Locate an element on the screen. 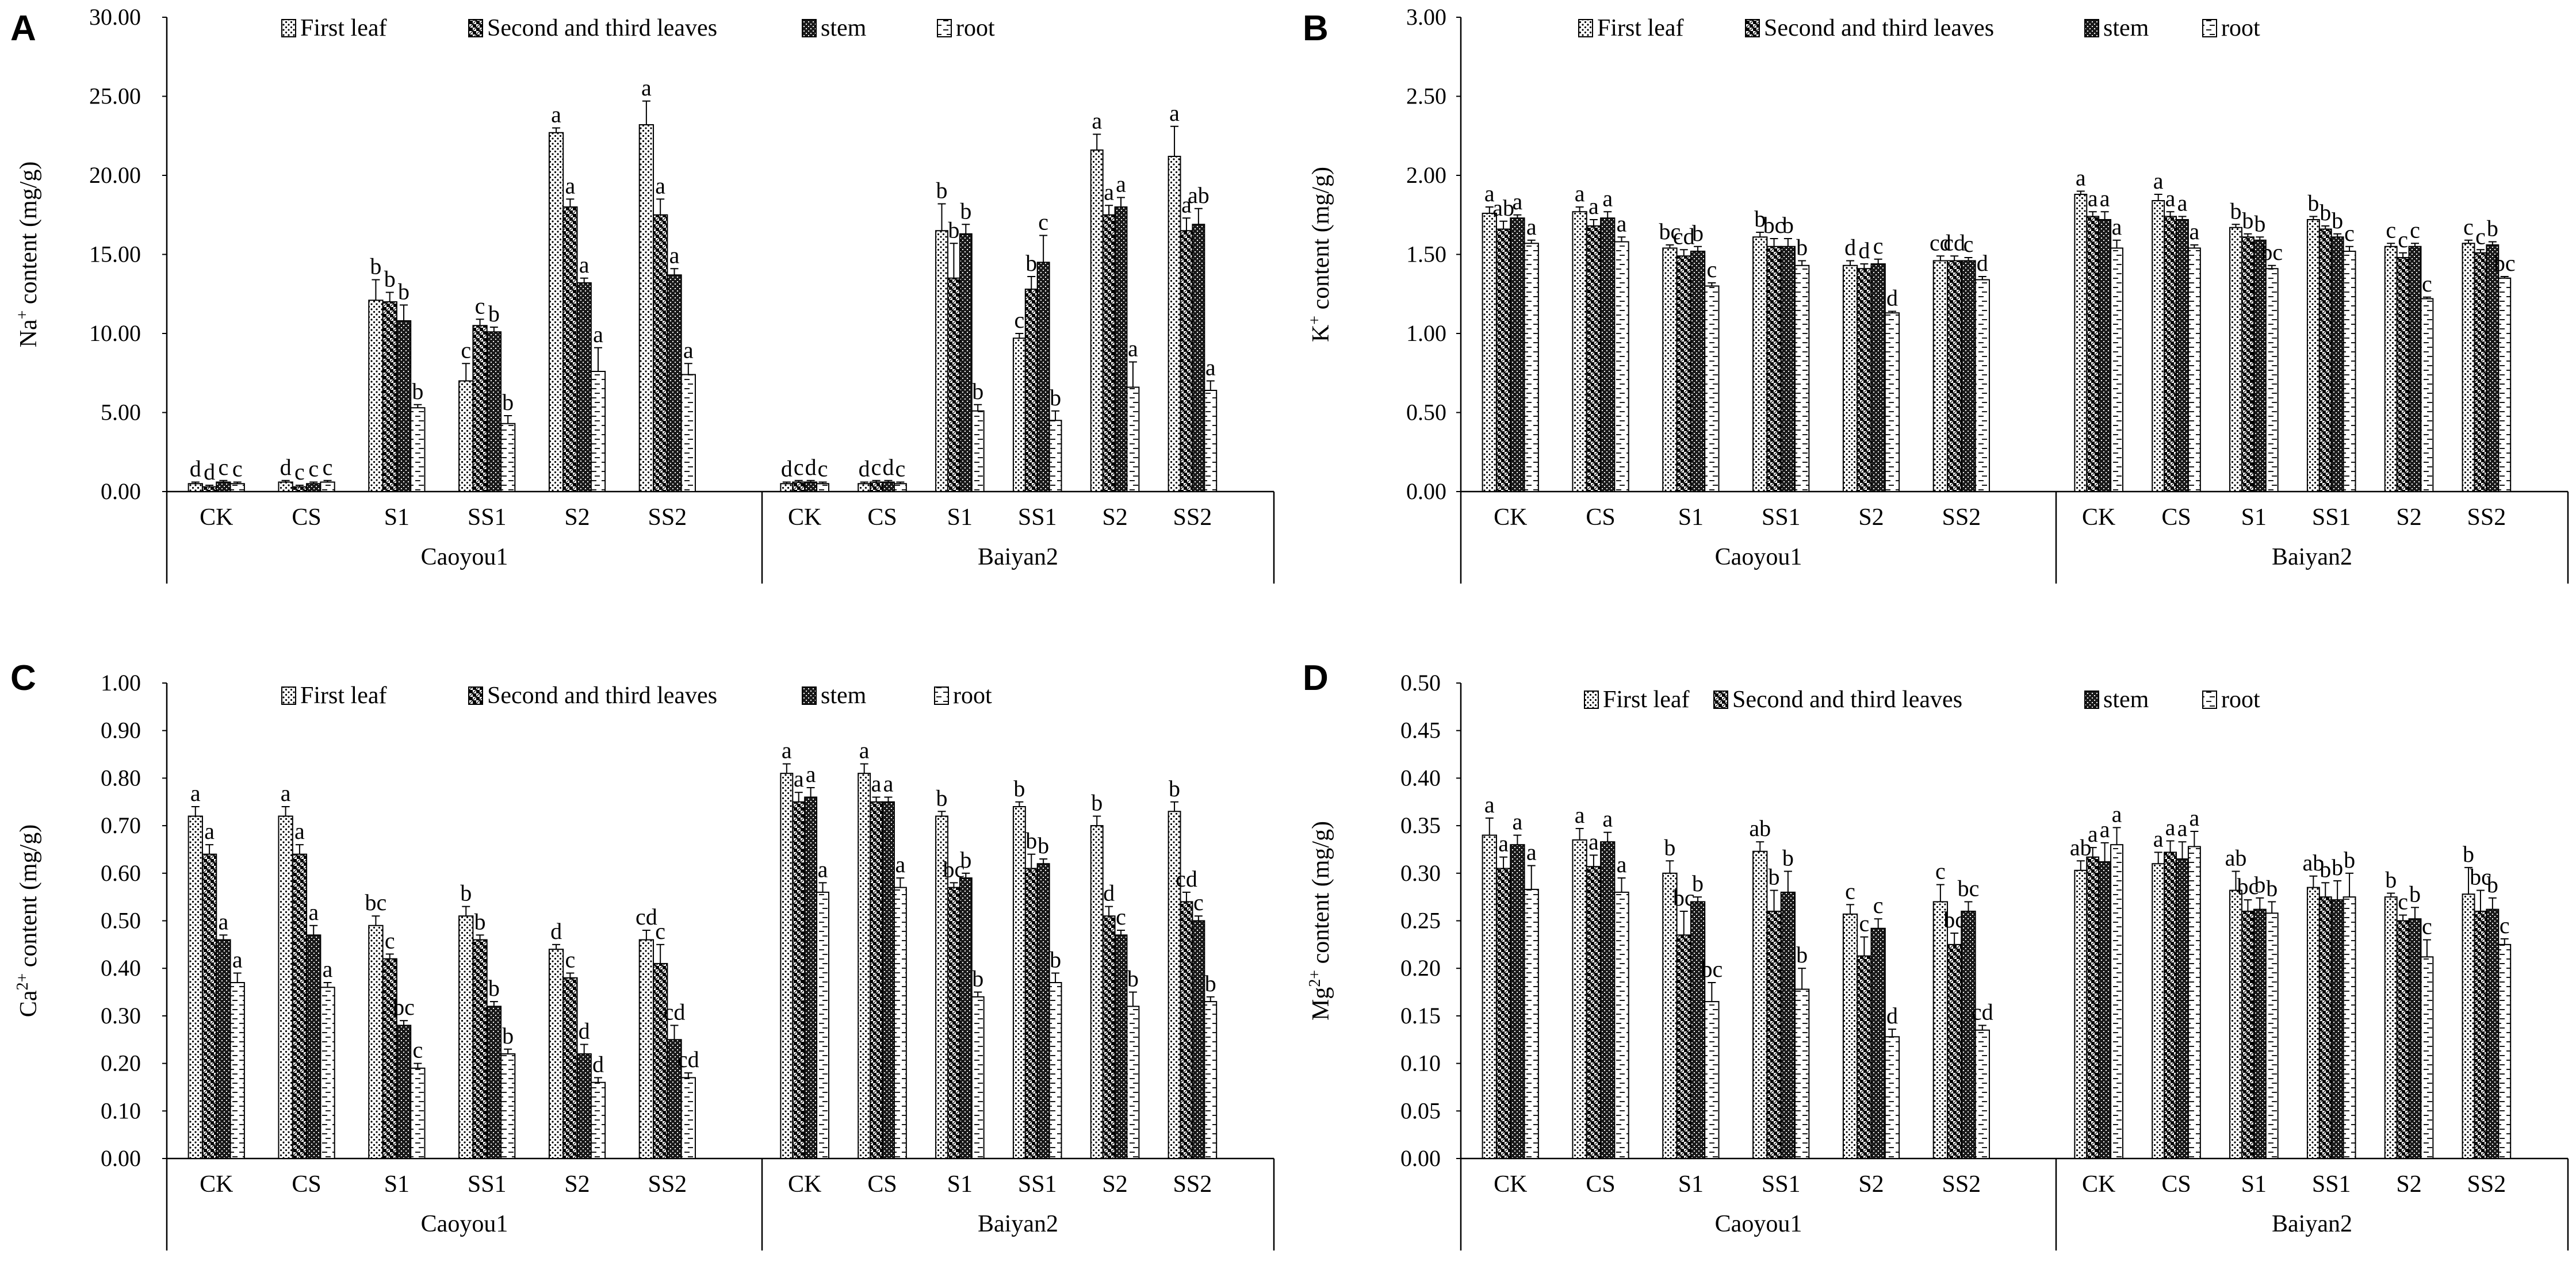  significance-label: ab is located at coordinates (2236, 858).